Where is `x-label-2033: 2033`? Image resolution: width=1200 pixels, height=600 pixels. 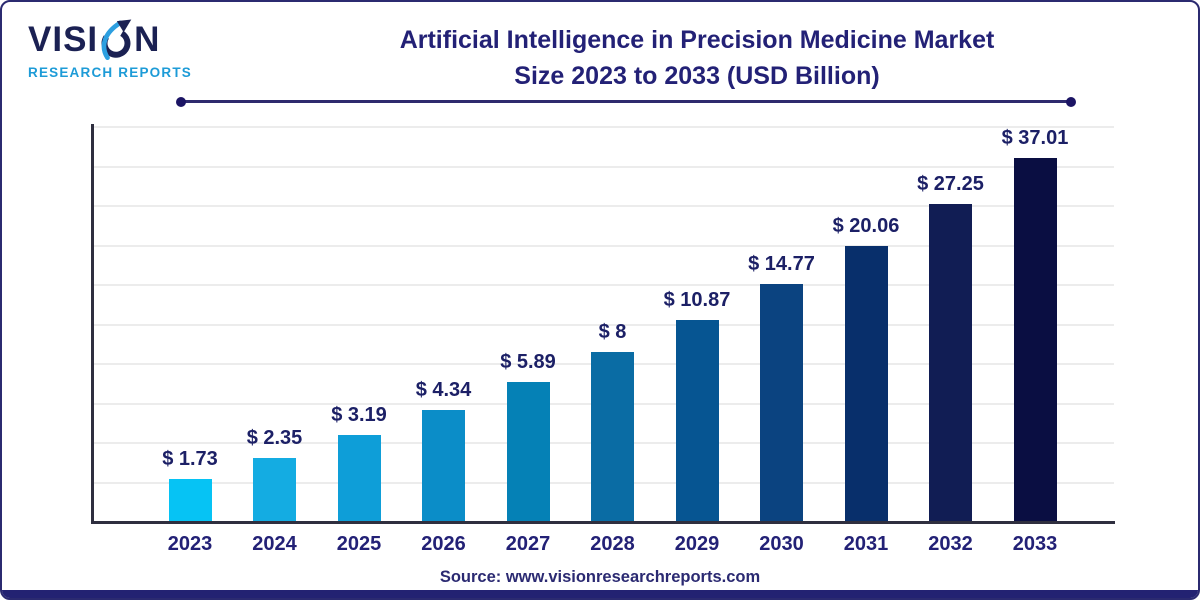
x-label-2033: 2033 is located at coordinates (1035, 544).